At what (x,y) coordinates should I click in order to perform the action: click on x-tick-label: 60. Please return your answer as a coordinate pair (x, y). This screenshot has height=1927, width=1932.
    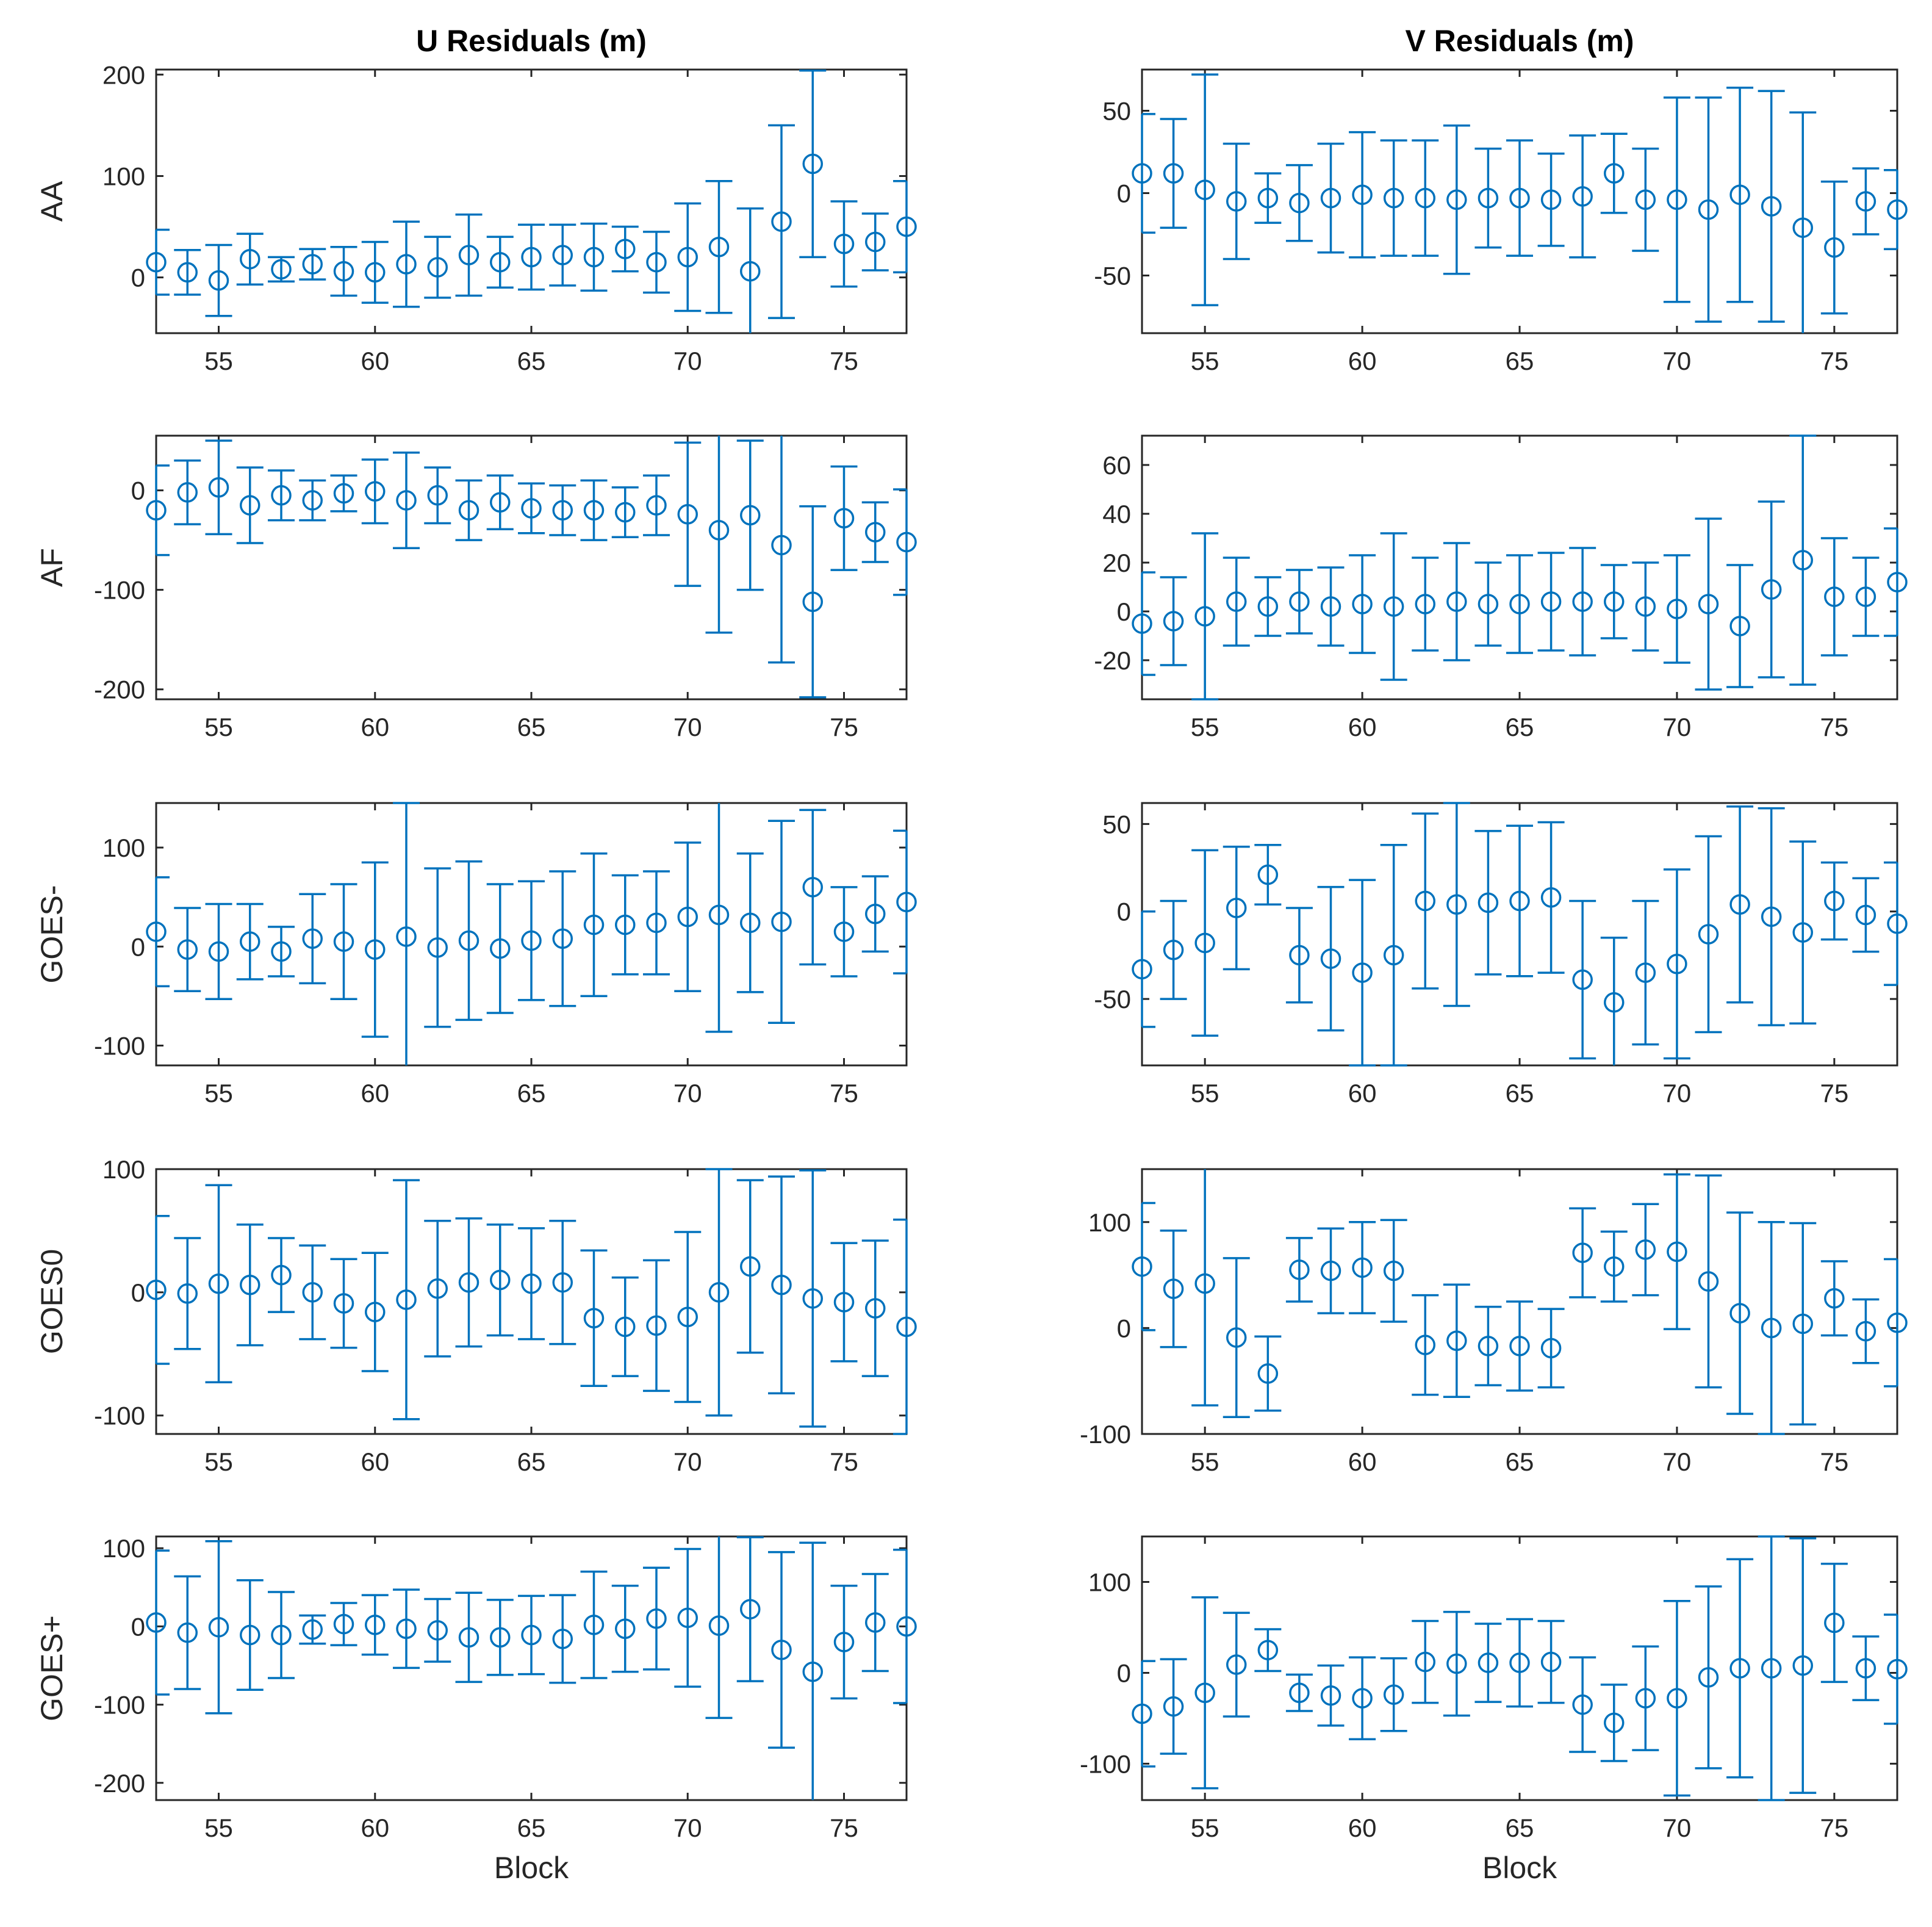
    Looking at the image, I should click on (1362, 361).